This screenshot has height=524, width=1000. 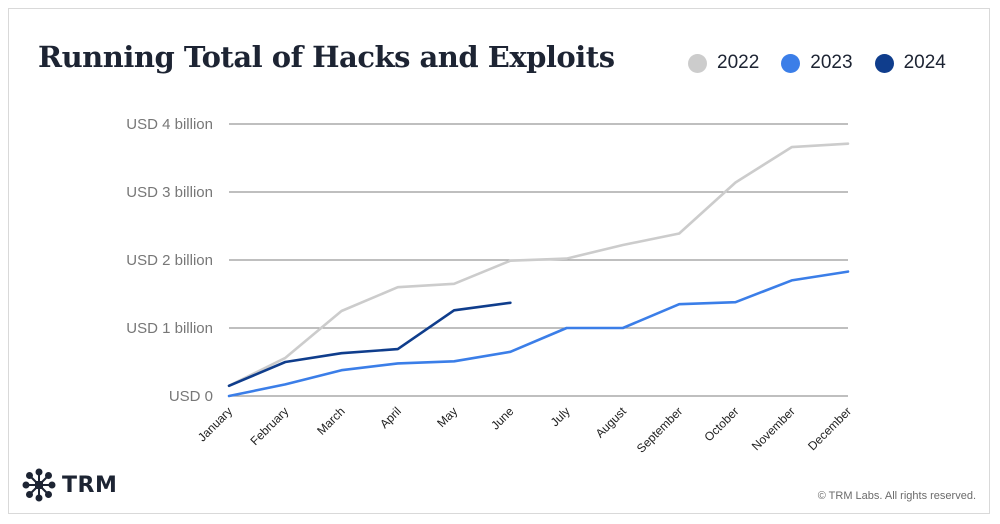 I want to click on x-tick-label: February, so click(x=270, y=426).